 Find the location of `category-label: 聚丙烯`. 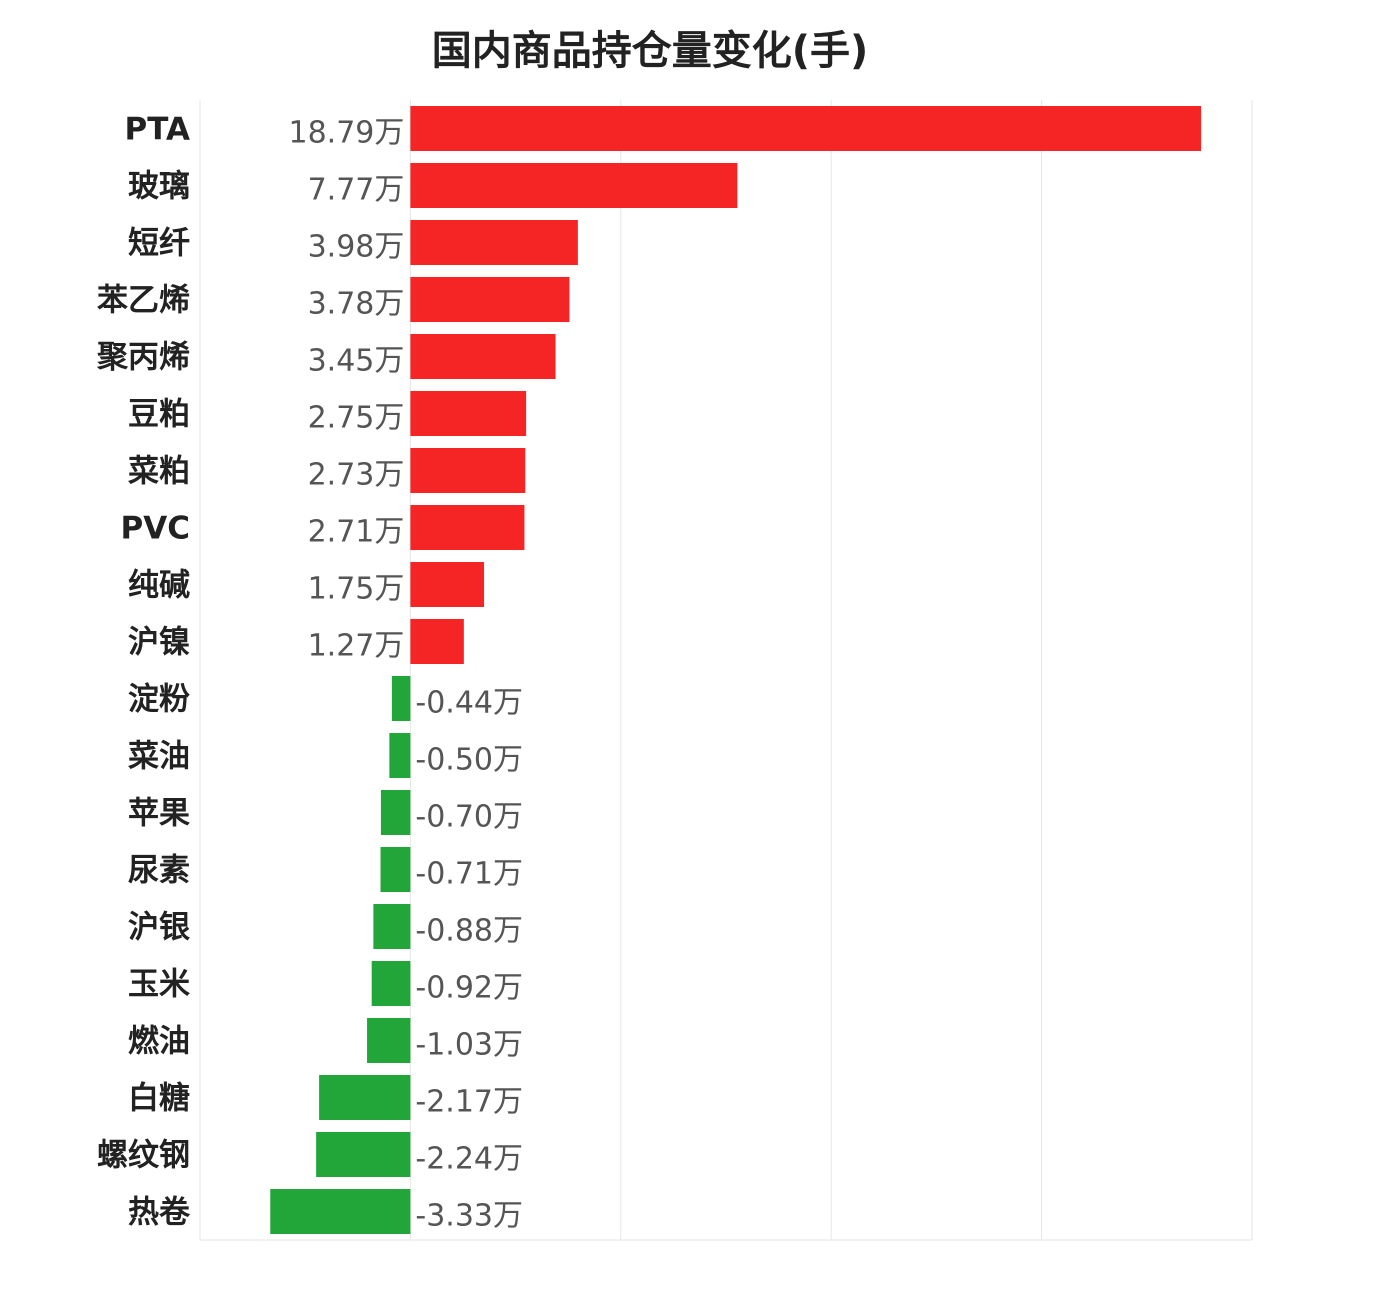

category-label: 聚丙烯 is located at coordinates (143, 358).